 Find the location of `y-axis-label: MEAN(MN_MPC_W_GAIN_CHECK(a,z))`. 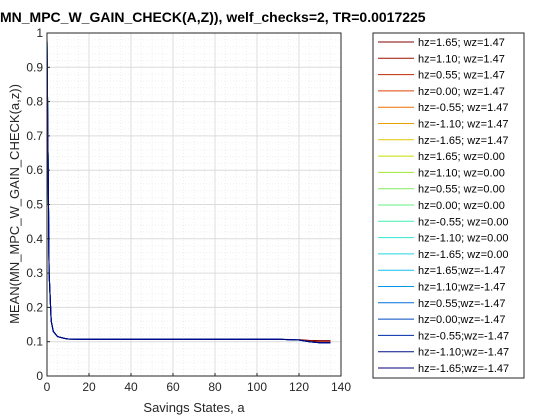

y-axis-label: MEAN(MN_MPC_W_GAIN_CHECK(a,z)) is located at coordinates (14, 204).